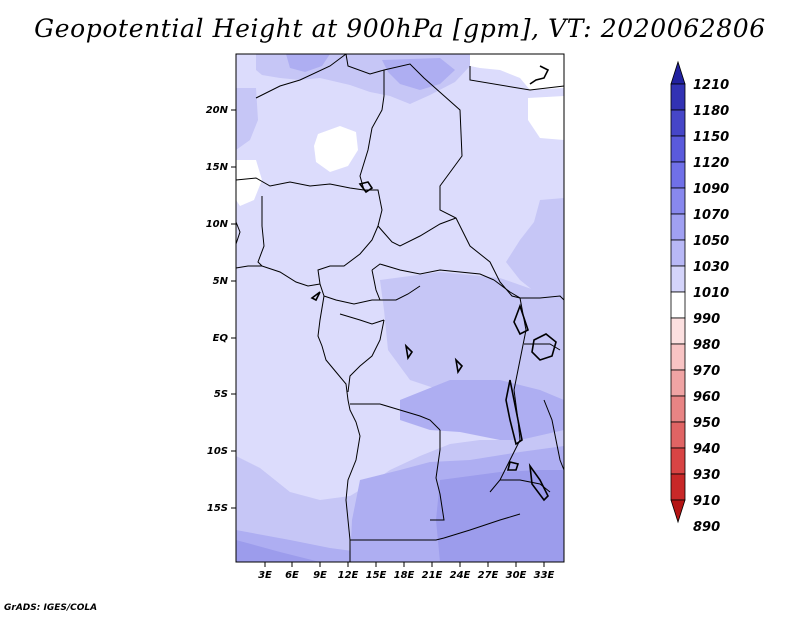 This screenshot has height=618, width=800. Describe the element at coordinates (221, 338) in the screenshot. I see `lat-tick-label: EQ` at that location.